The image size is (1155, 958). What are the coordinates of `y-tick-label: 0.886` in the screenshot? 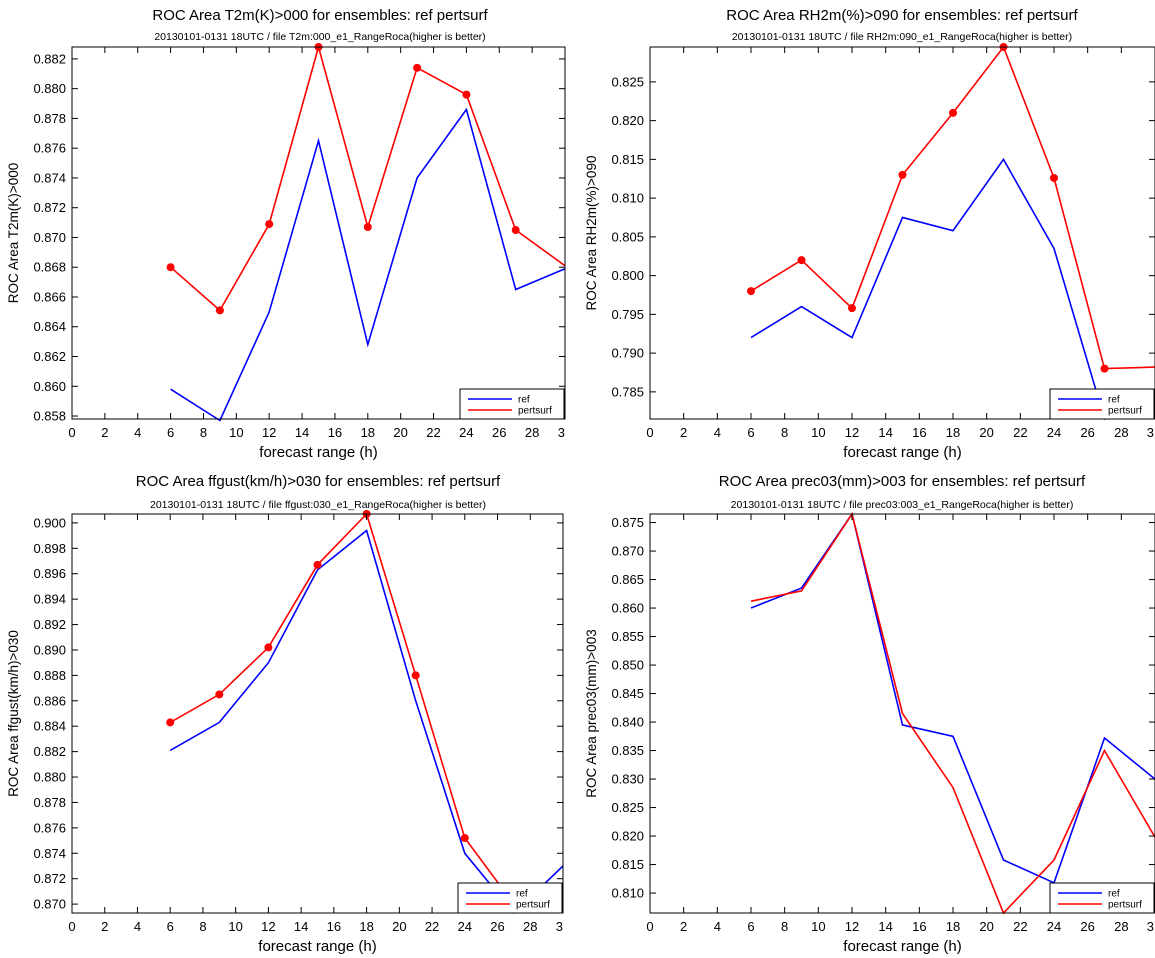 It's located at (49, 700).